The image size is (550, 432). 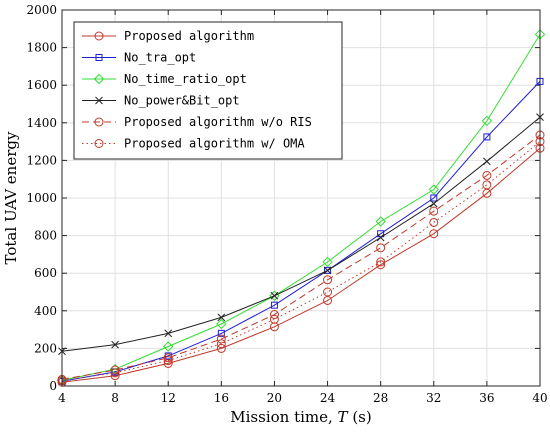 I want to click on x-axis-title-variable: T, so click(x=343, y=417).